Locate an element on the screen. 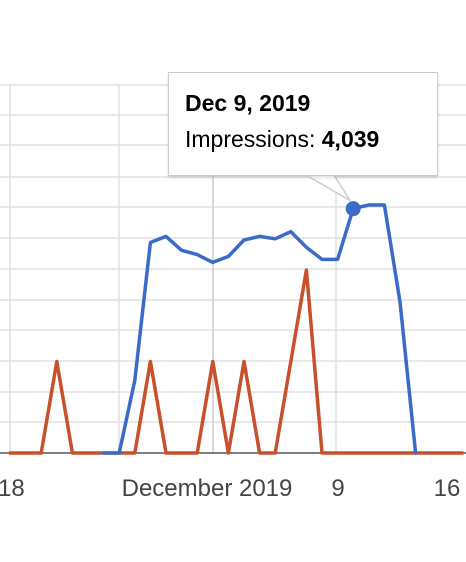 This screenshot has height=562, width=466. tooltip-date: Dec 9, 2019 is located at coordinates (248, 103).